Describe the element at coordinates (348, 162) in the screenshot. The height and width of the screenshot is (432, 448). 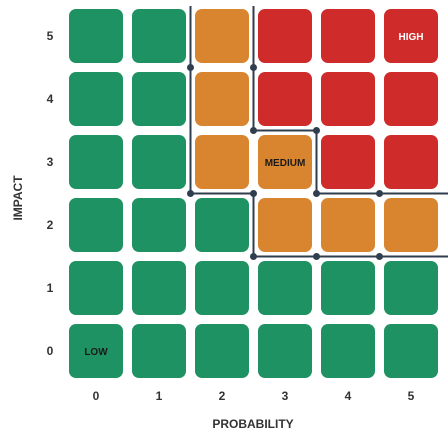
I see `cell-p4-i3` at that location.